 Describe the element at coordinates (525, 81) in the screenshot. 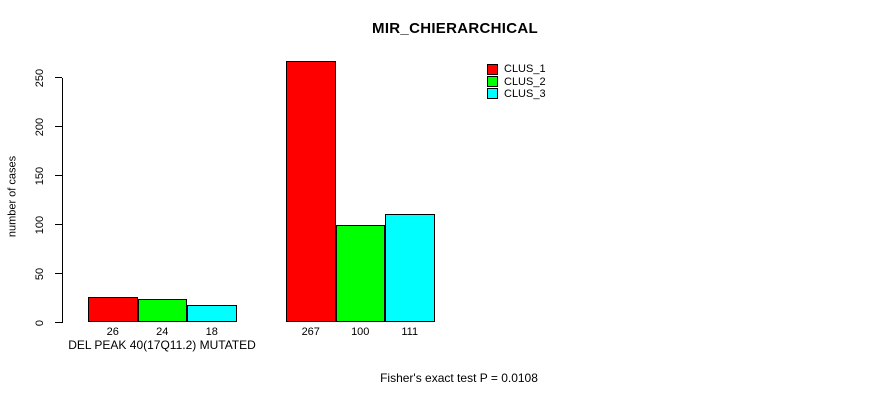

I see `legend-label: CLUS_2` at that location.